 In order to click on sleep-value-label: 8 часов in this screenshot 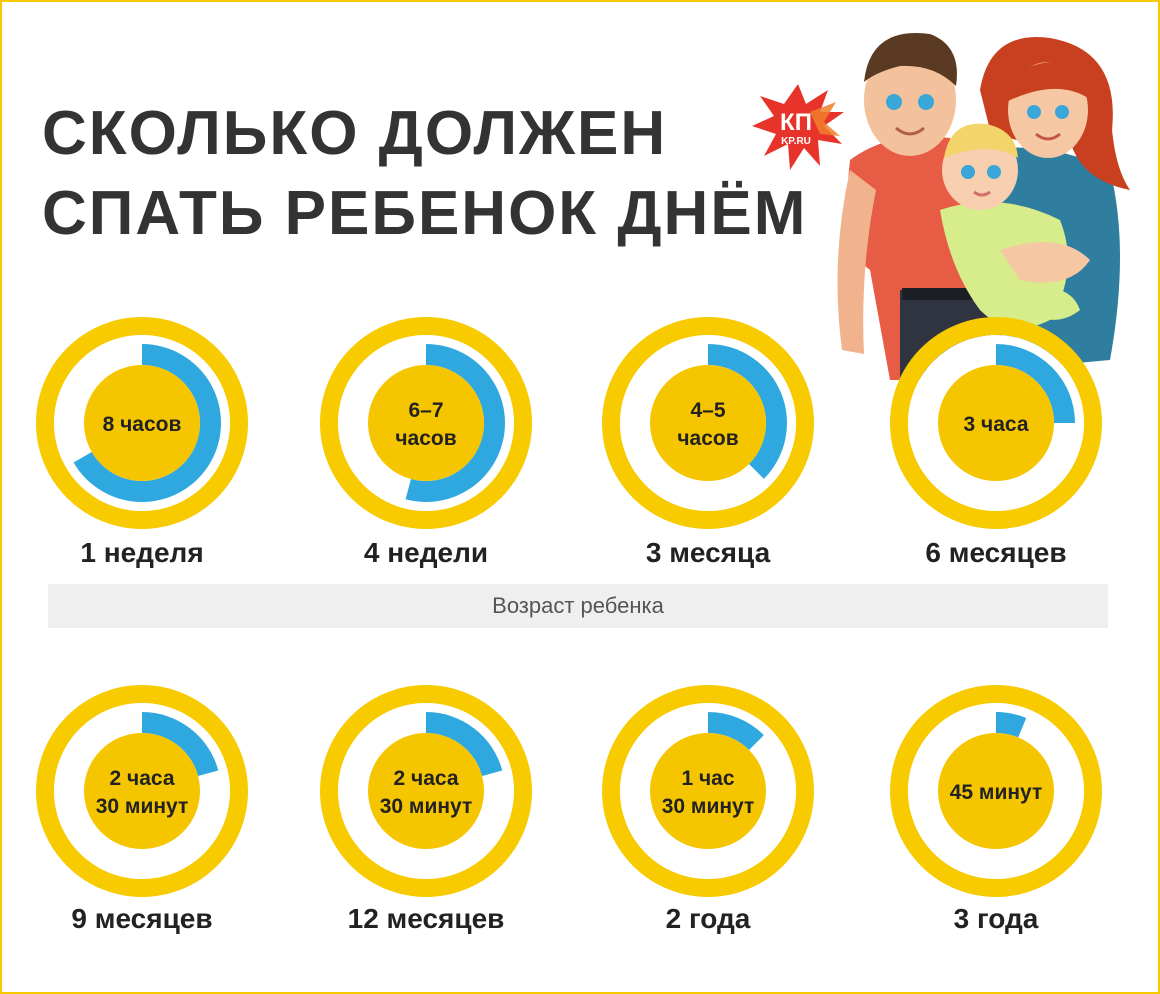, I will do `click(142, 424)`.